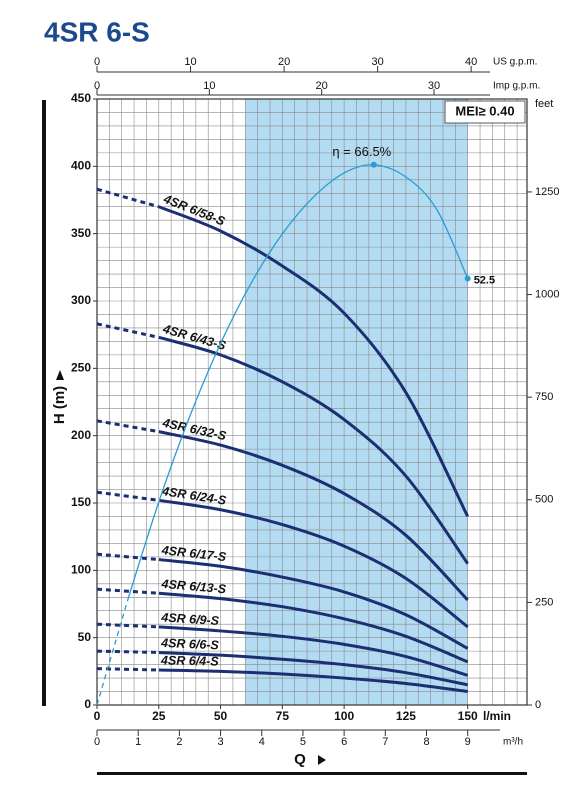 The height and width of the screenshot is (800, 581). Describe the element at coordinates (138, 742) in the screenshot. I see `secondary-tick-label: 1` at that location.